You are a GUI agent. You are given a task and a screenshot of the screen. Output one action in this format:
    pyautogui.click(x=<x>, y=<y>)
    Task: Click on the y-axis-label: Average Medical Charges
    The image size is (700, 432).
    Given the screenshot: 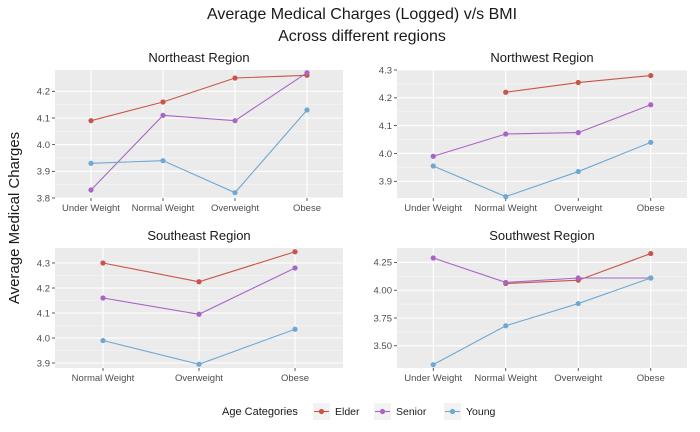 What is the action you would take?
    pyautogui.click(x=14, y=218)
    